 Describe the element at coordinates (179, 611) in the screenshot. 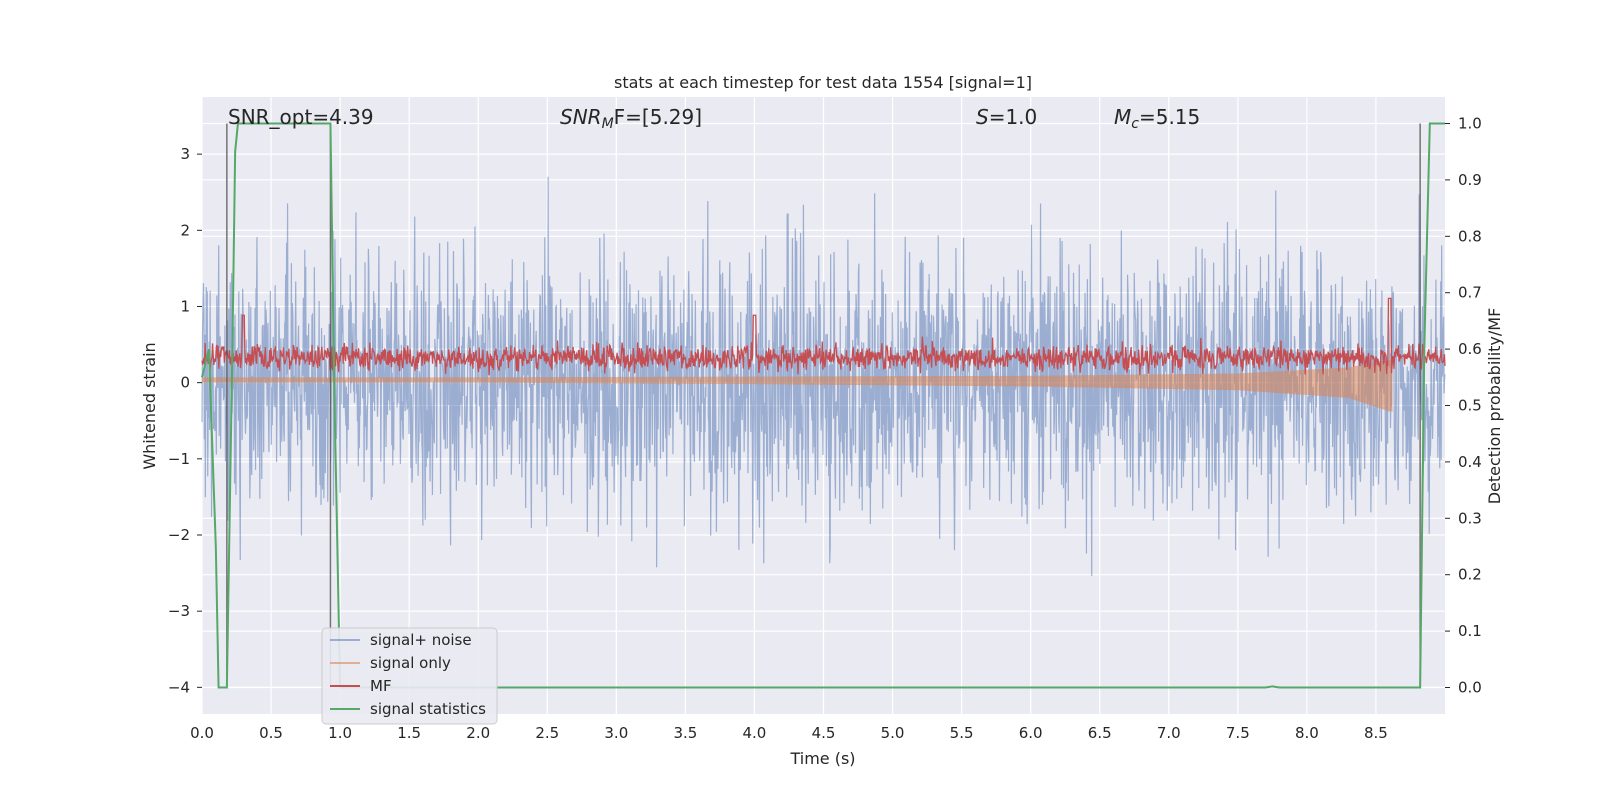

I see `y-tick-label-left: −3` at that location.